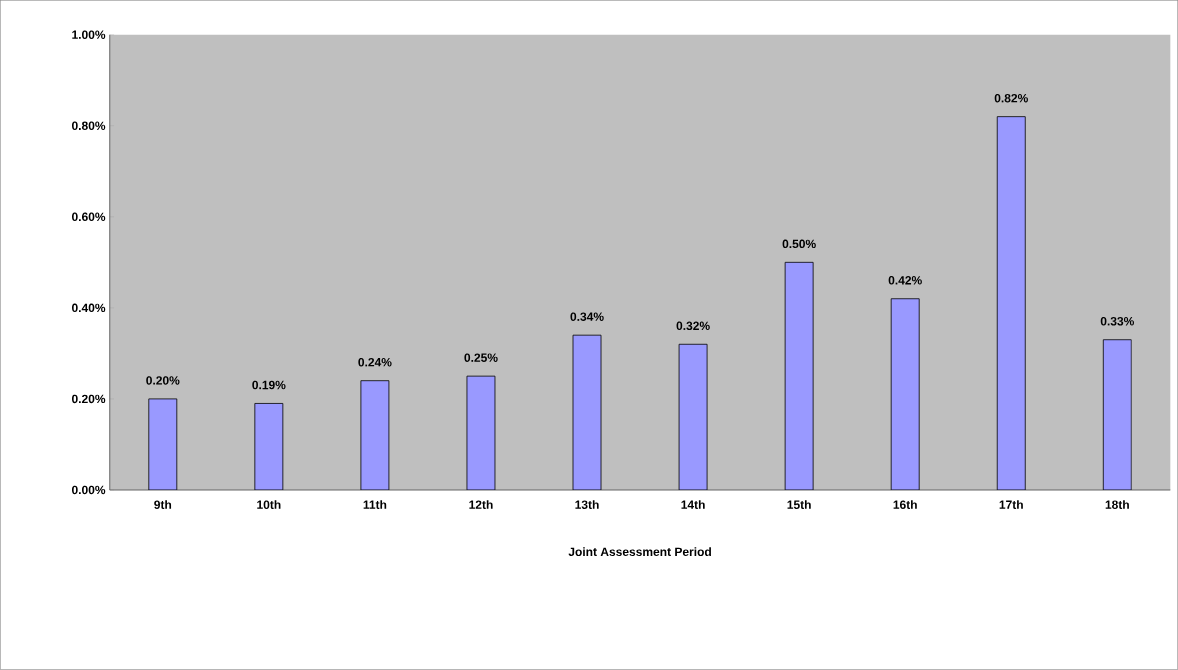 The image size is (1178, 670). Describe the element at coordinates (88, 490) in the screenshot. I see `y-tick-label: 0.00%` at that location.